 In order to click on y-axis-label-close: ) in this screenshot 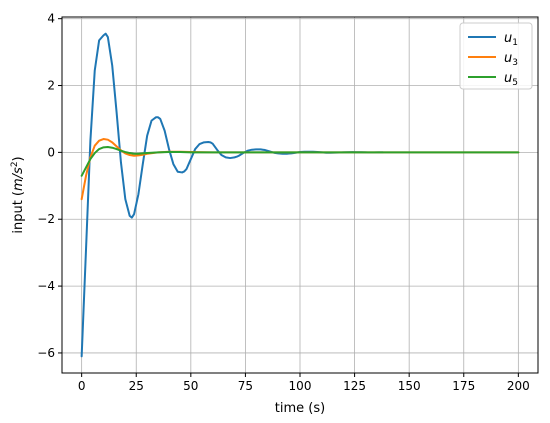, I will do `click(18, 158)`.